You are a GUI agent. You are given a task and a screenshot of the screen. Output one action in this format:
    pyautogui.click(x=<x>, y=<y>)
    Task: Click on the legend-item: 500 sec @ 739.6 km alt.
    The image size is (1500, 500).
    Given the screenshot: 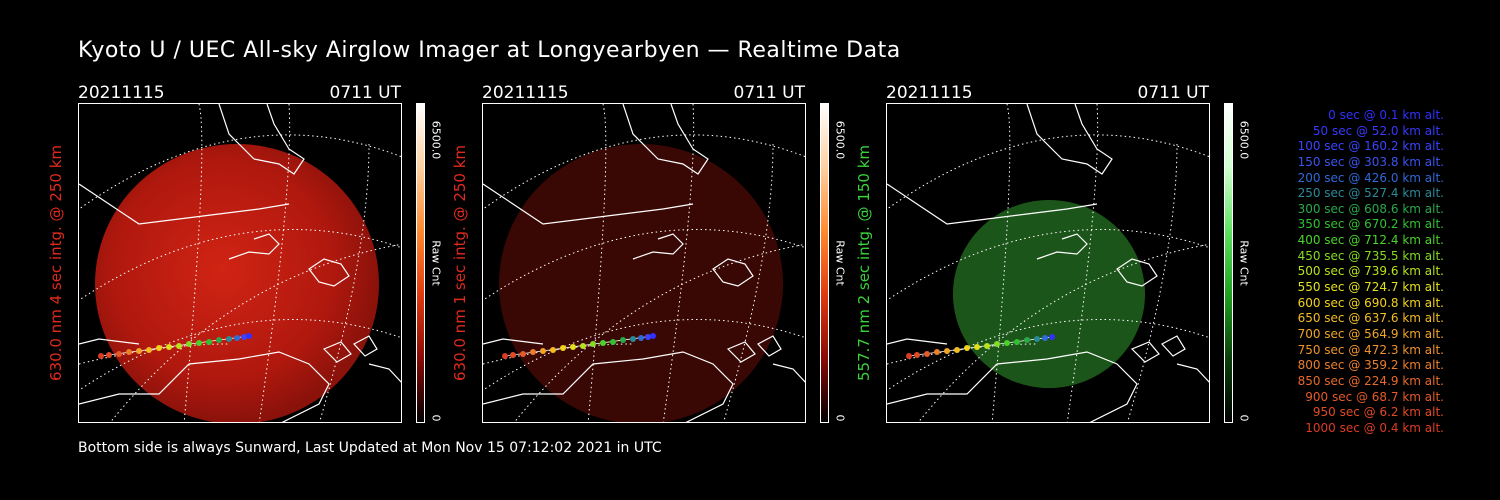 What is the action you would take?
    pyautogui.click(x=1370, y=271)
    